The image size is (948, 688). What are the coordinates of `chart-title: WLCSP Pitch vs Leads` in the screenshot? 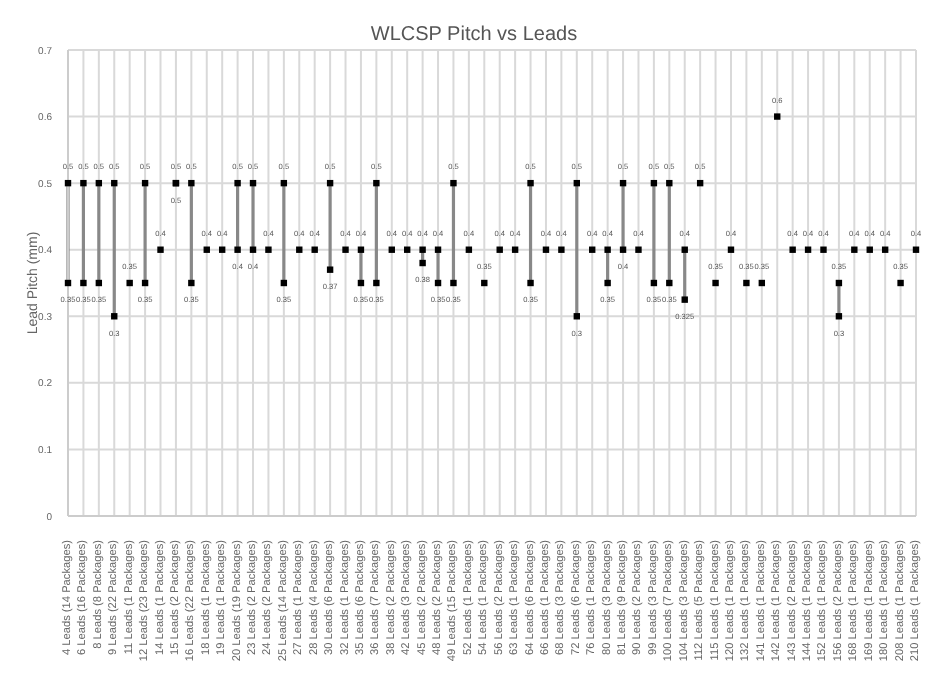 It's located at (474, 35).